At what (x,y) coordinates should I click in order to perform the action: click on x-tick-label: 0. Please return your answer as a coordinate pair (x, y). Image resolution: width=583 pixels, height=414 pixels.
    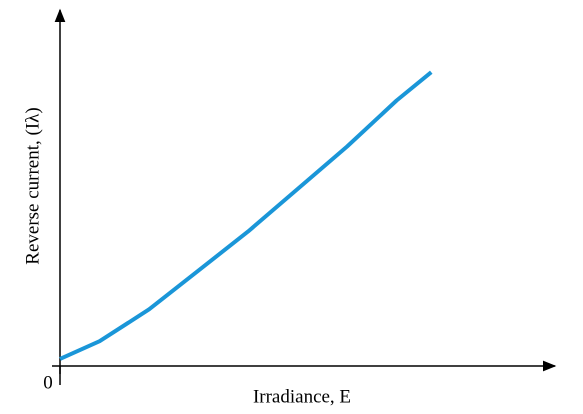
    Looking at the image, I should click on (48, 382).